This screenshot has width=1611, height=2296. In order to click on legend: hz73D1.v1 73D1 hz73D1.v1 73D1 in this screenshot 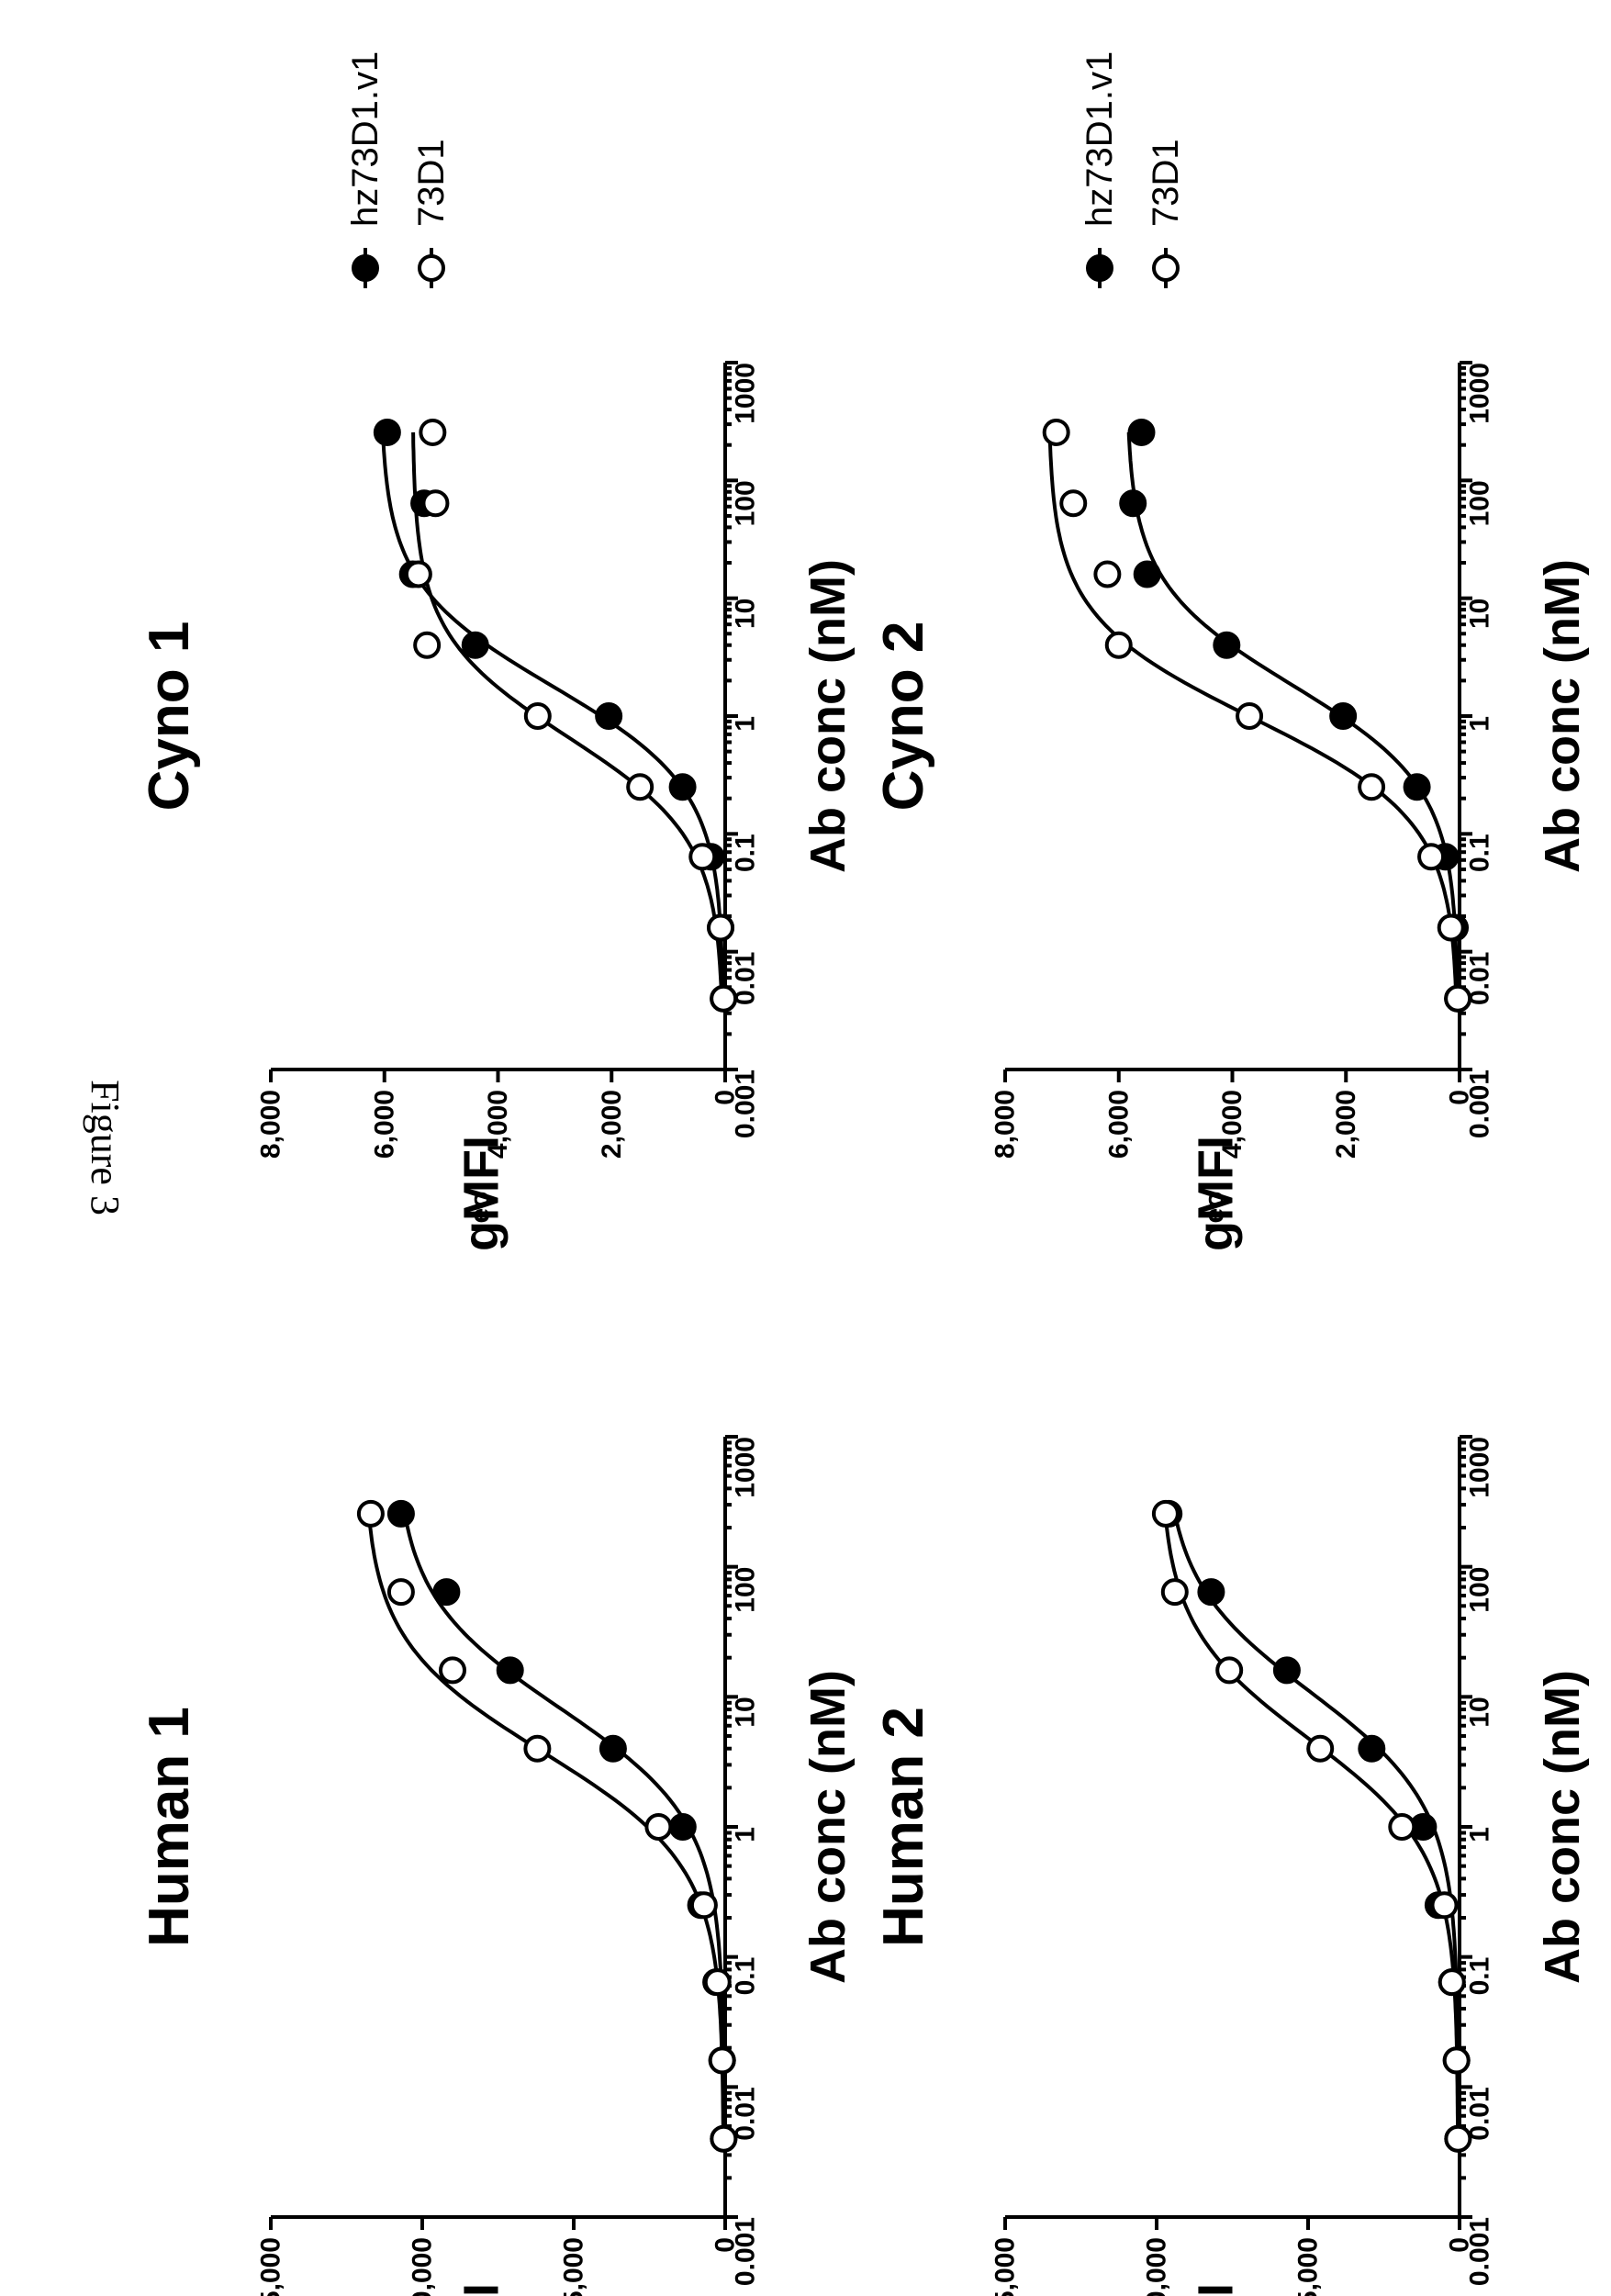, I will do `click(765, 169)`.